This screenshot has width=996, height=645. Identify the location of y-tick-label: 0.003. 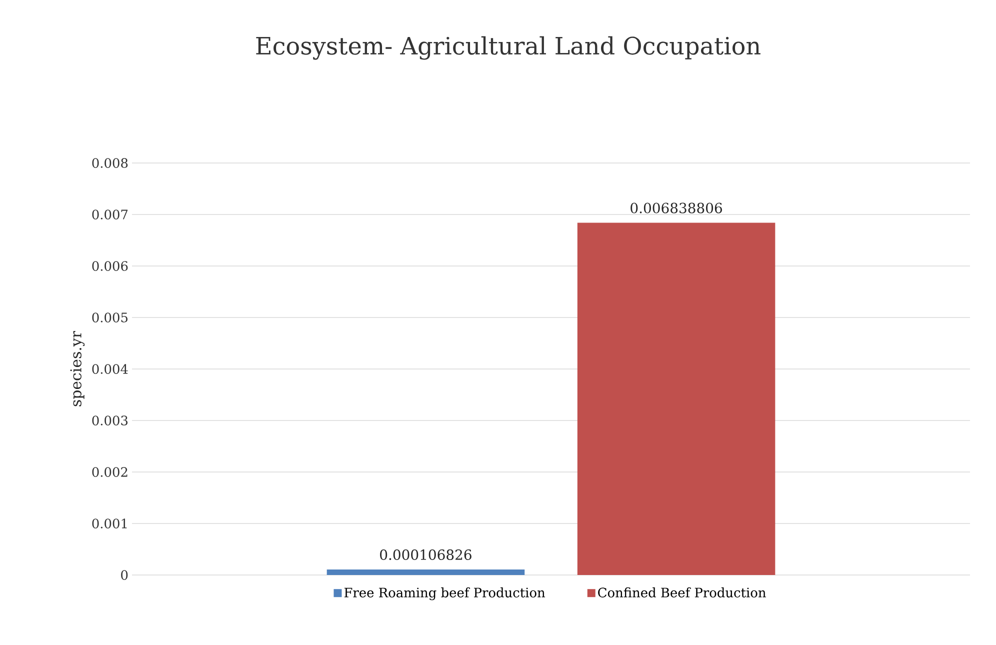
(110, 421).